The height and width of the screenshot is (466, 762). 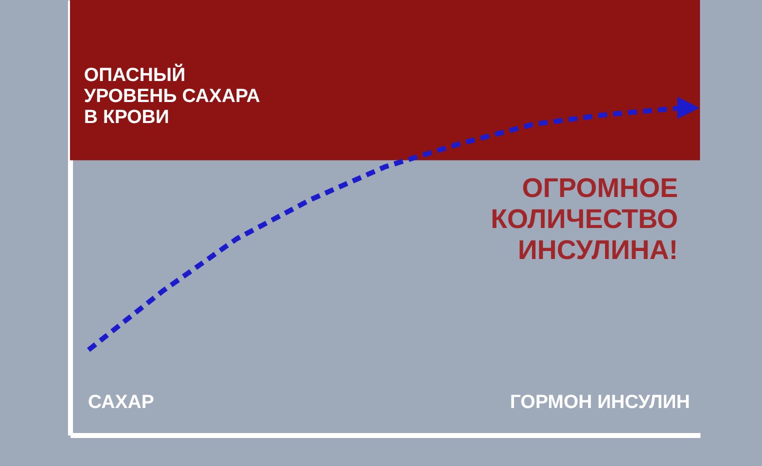 I want to click on annotation: ОГРОМНОЕ КОЛИЧЕСТВО ИНСУЛИНА!, so click(x=584, y=219).